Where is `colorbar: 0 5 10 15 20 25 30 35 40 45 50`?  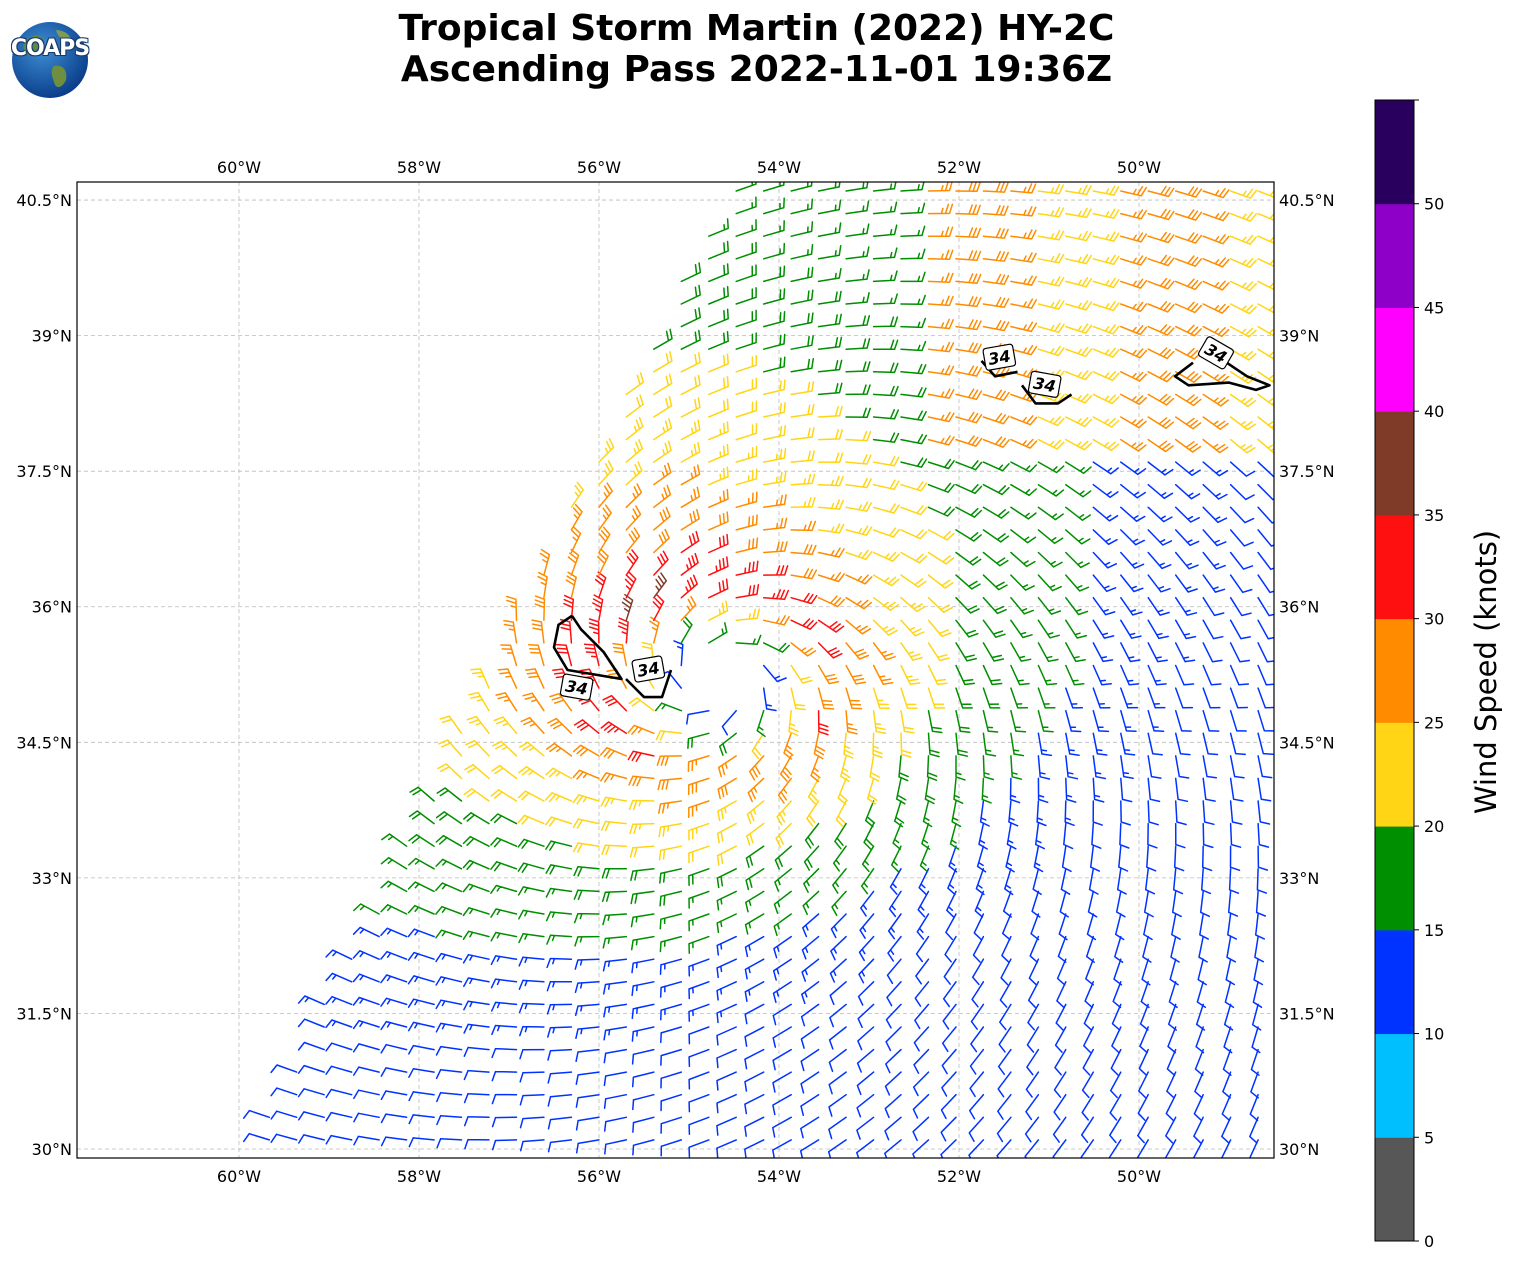 colorbar: 0 5 10 15 20 25 30 35 40 45 50 is located at coordinates (1409, 675).